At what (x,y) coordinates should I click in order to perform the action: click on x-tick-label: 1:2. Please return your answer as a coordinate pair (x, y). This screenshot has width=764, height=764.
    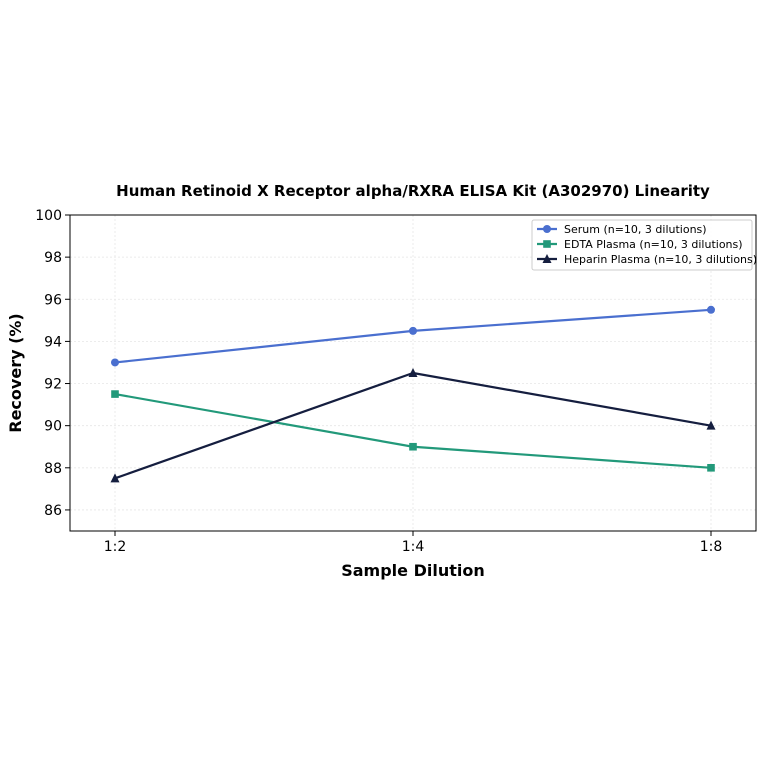
    Looking at the image, I should click on (115, 547).